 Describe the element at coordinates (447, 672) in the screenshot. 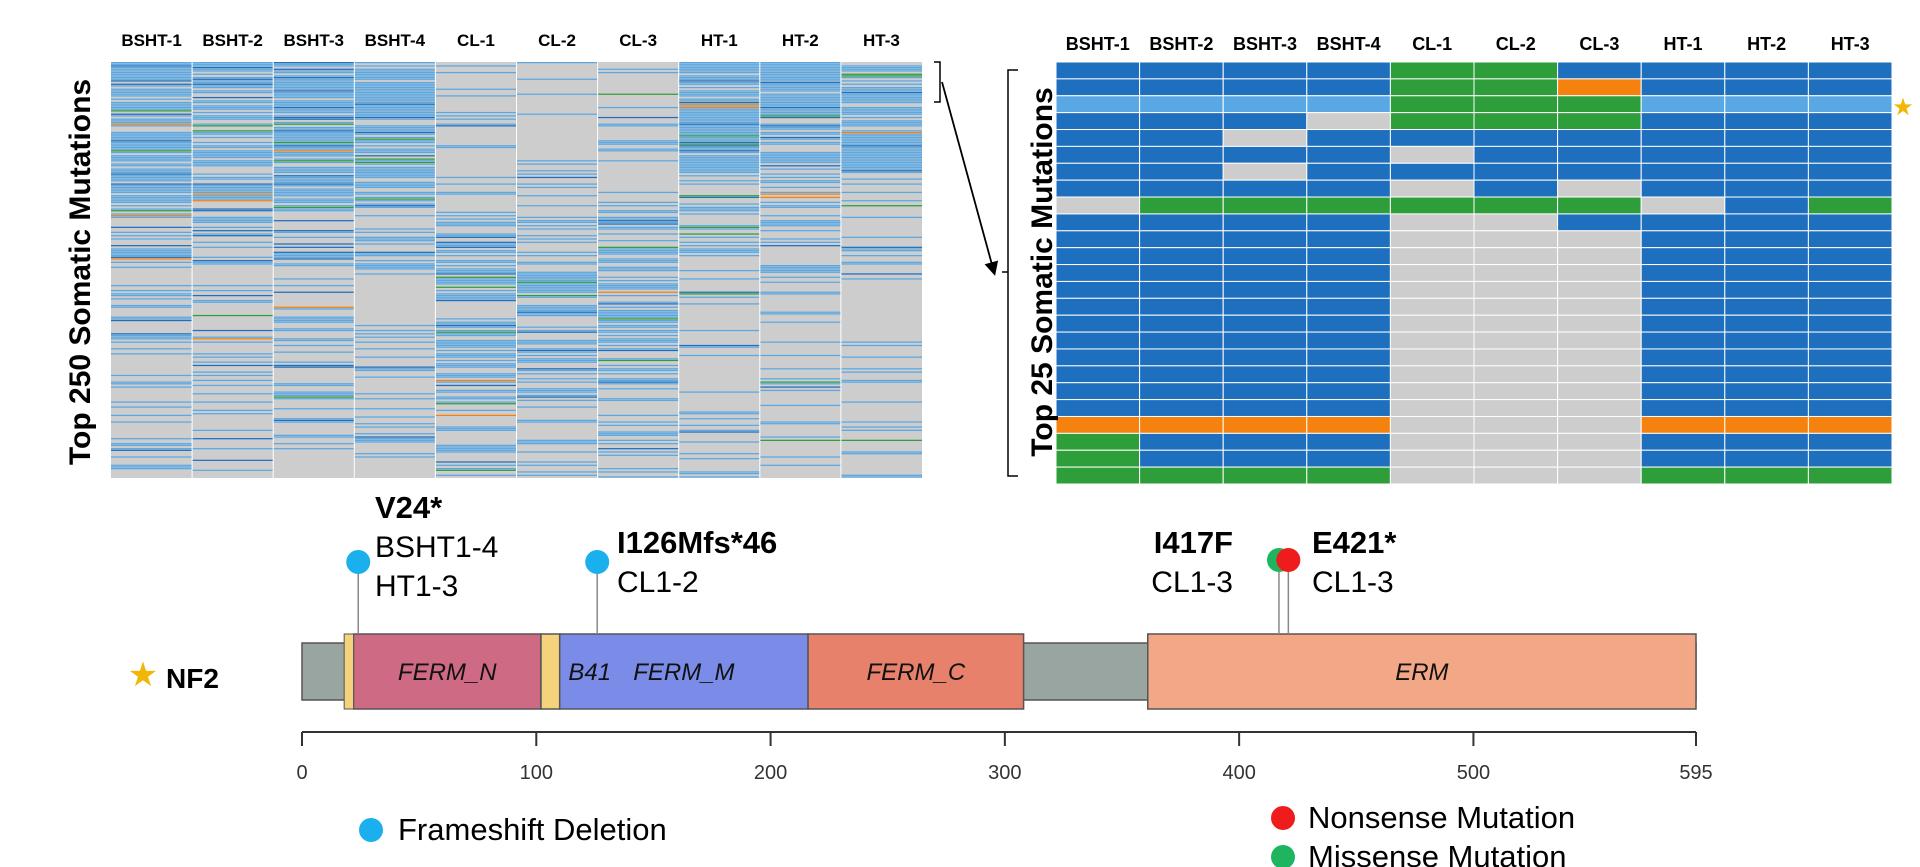

I see `domain-label-ferm-n: FERM_N` at that location.